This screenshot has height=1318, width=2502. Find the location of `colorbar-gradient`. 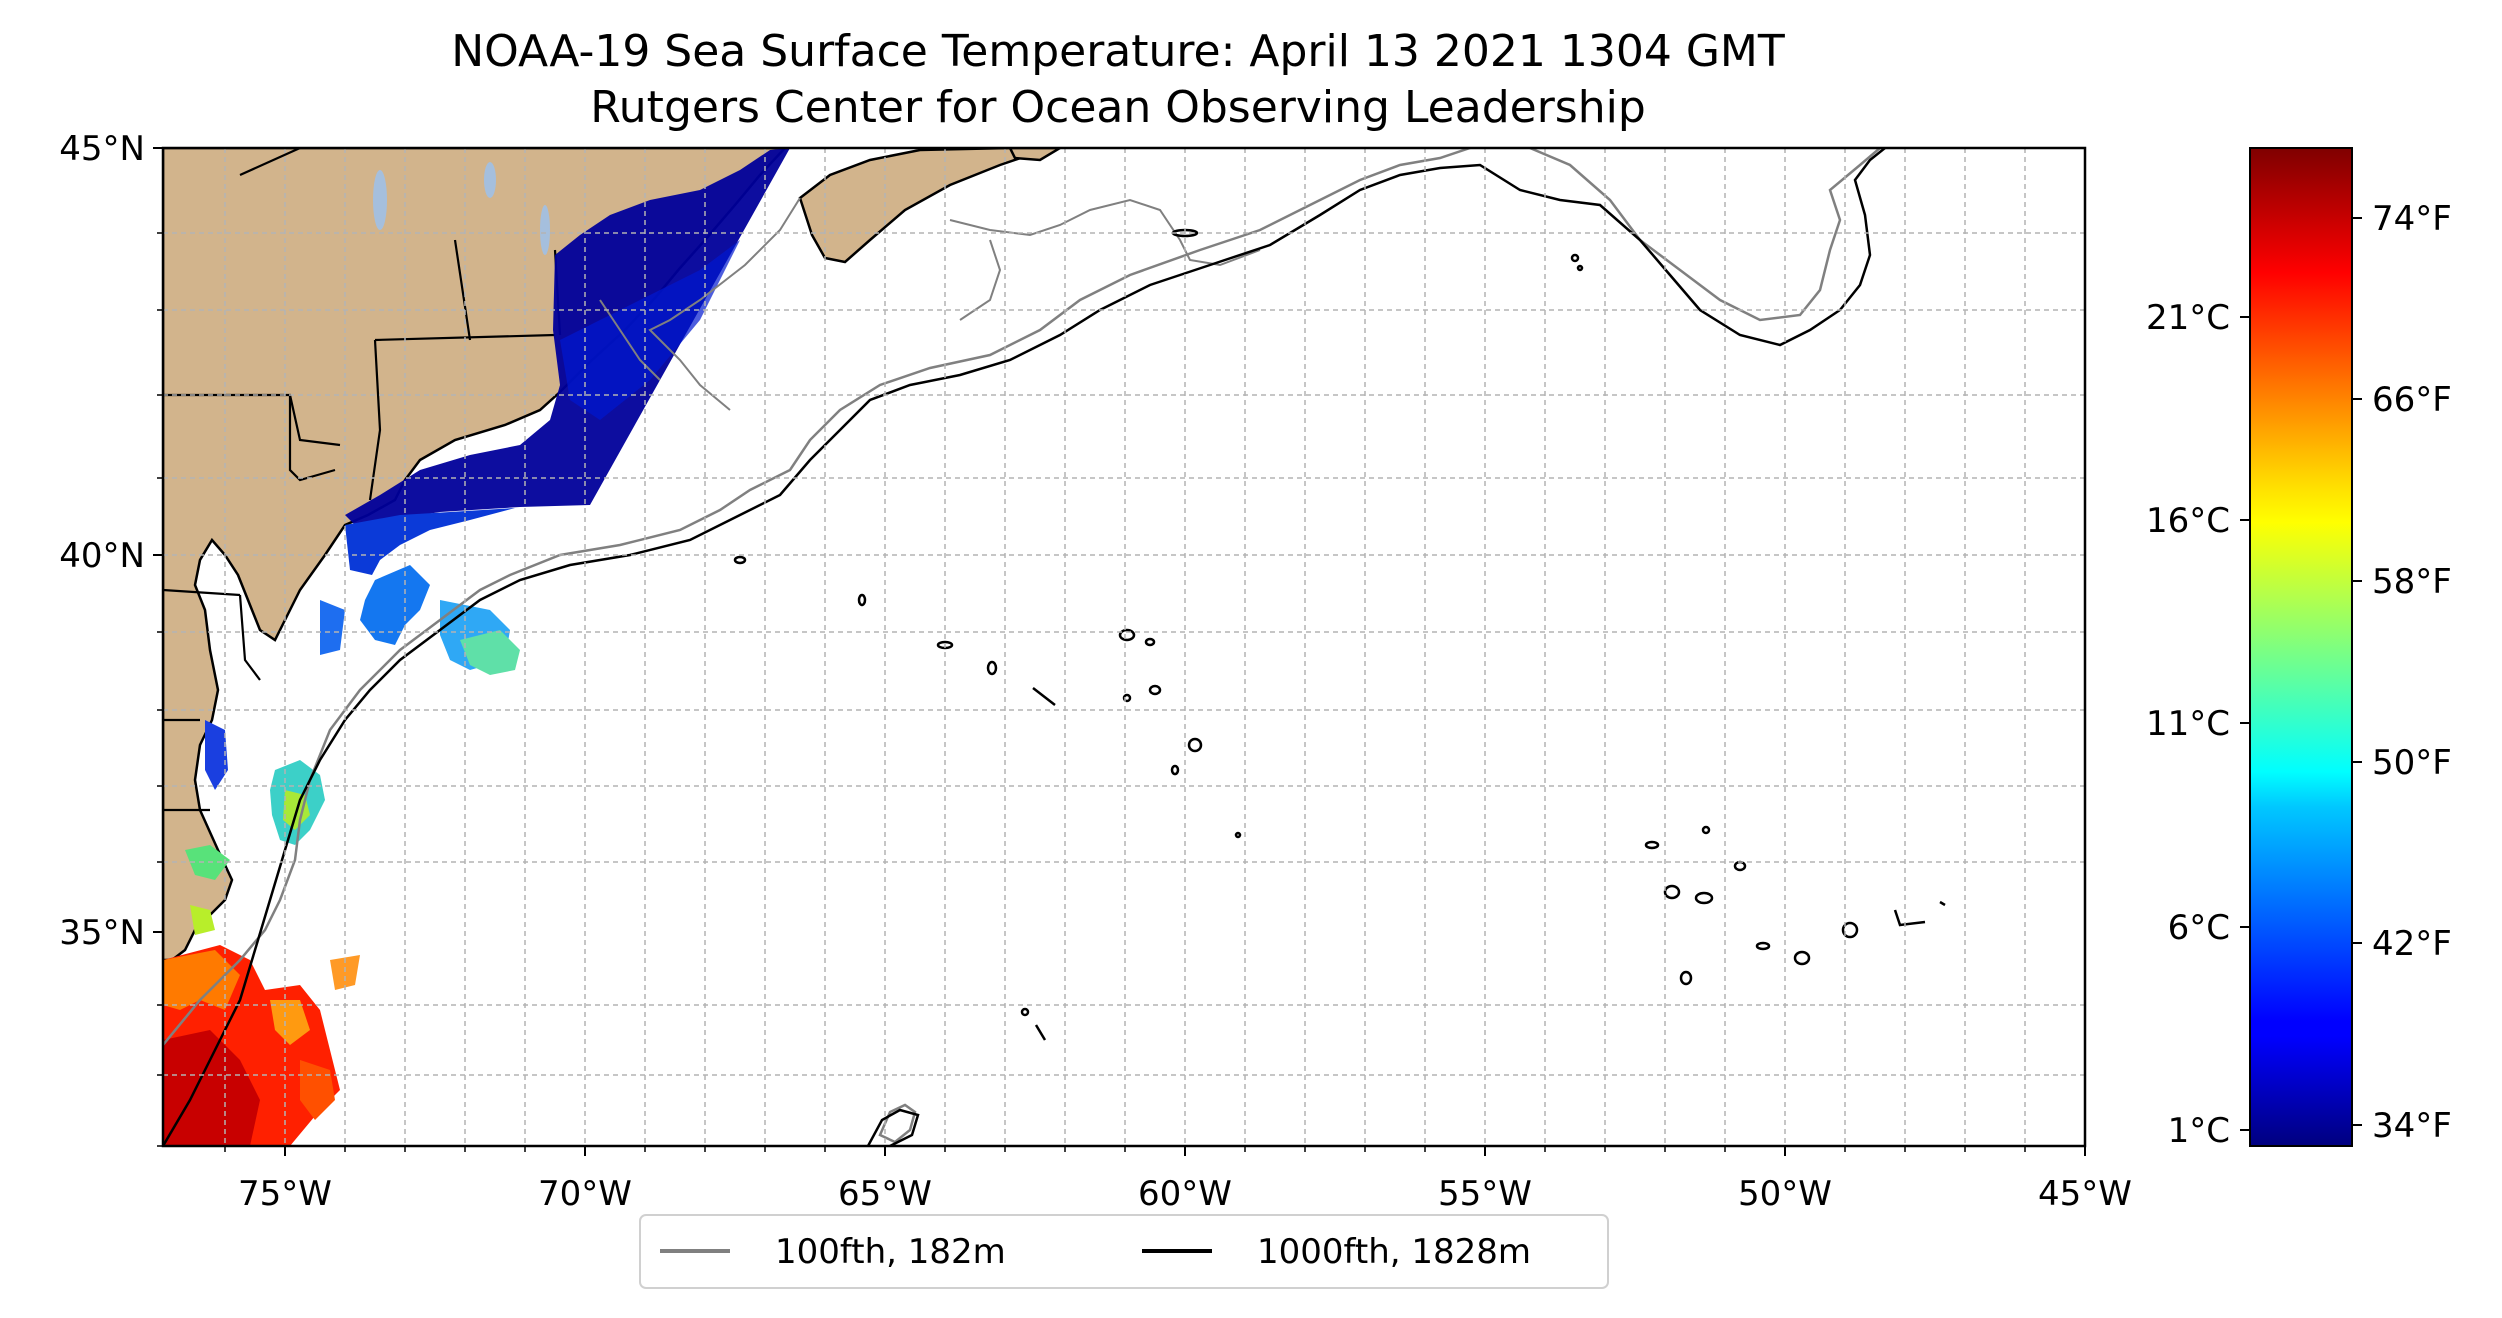

colorbar-gradient is located at coordinates (2301, 647).